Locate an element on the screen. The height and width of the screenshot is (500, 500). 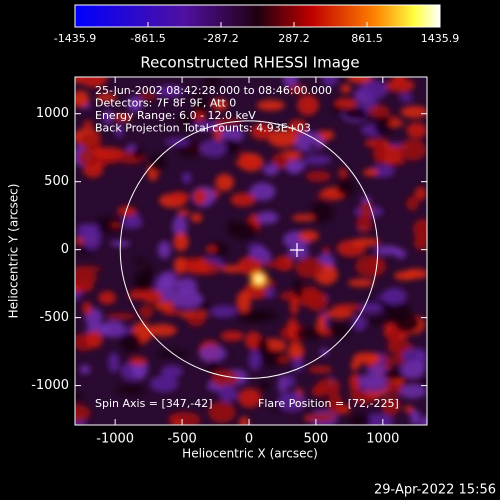
annotation: 25-Jun-2002 08:42:28.000 to 08:46:00.000 is located at coordinates (213, 90).